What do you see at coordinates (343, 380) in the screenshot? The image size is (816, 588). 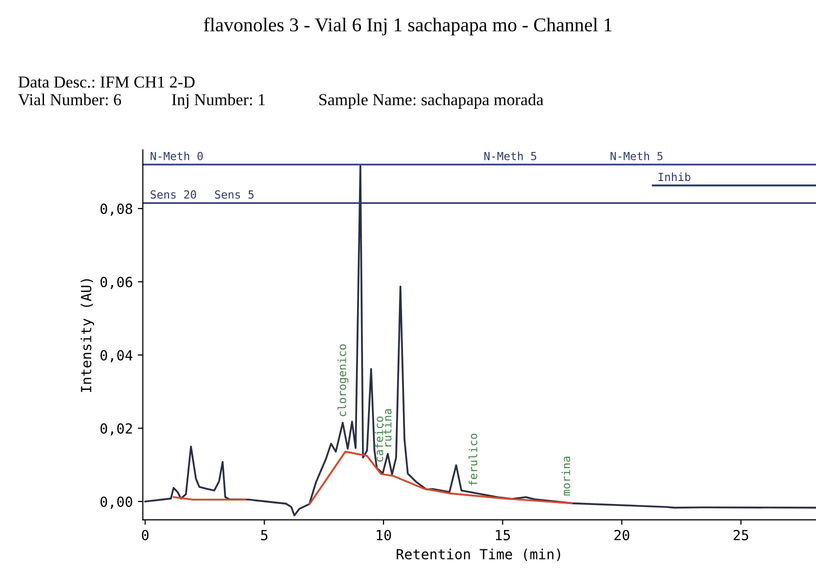 I see `annotation: clorogenico` at bounding box center [343, 380].